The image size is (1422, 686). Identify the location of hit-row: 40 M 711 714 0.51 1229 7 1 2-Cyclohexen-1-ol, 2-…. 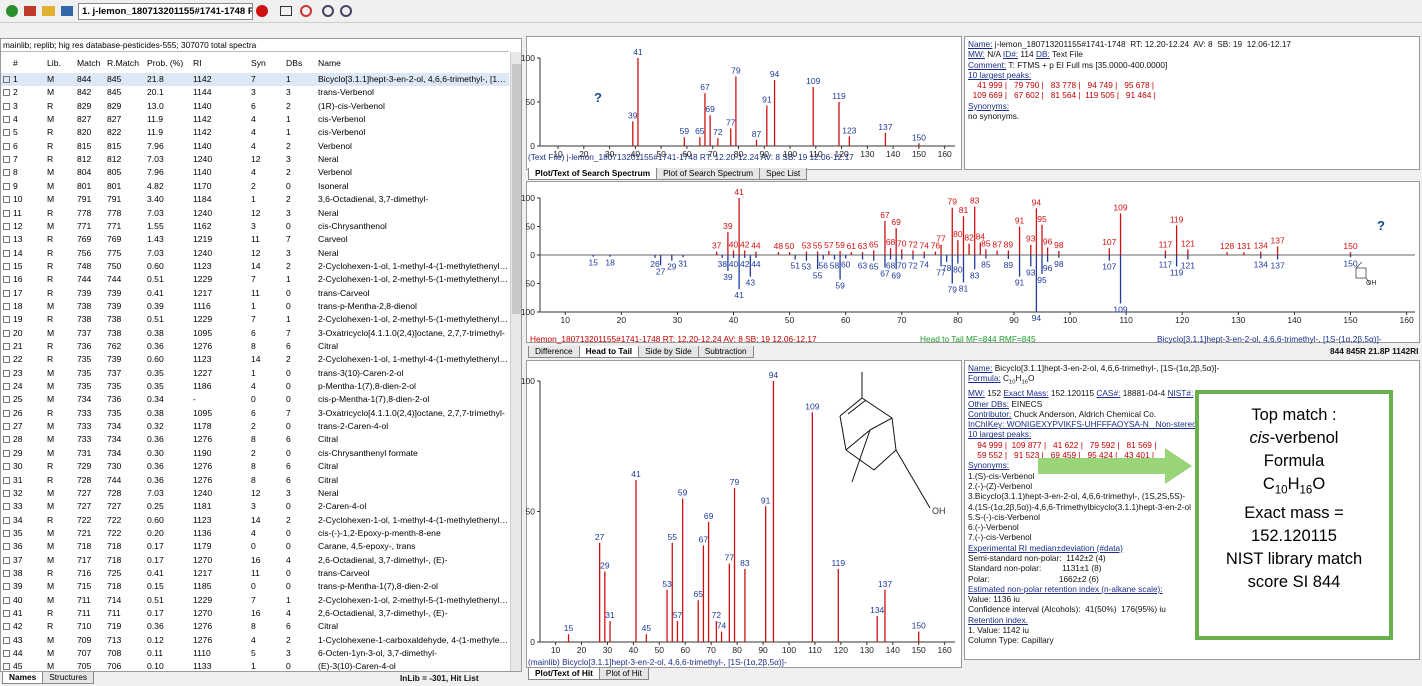
(255, 600).